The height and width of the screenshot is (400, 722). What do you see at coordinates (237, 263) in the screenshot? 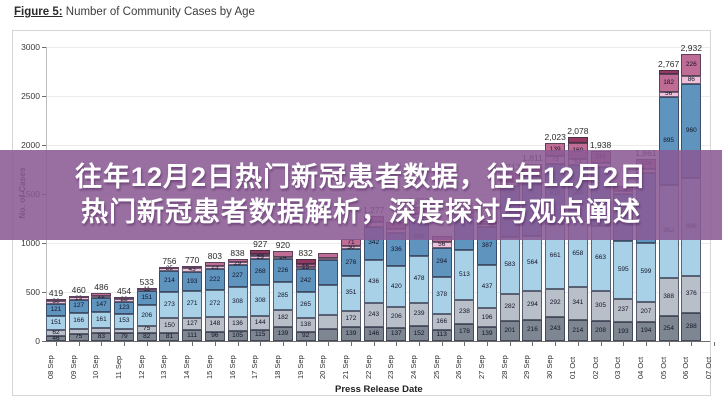
I see `bar-segment-16-Sep: 29` at bounding box center [237, 263].